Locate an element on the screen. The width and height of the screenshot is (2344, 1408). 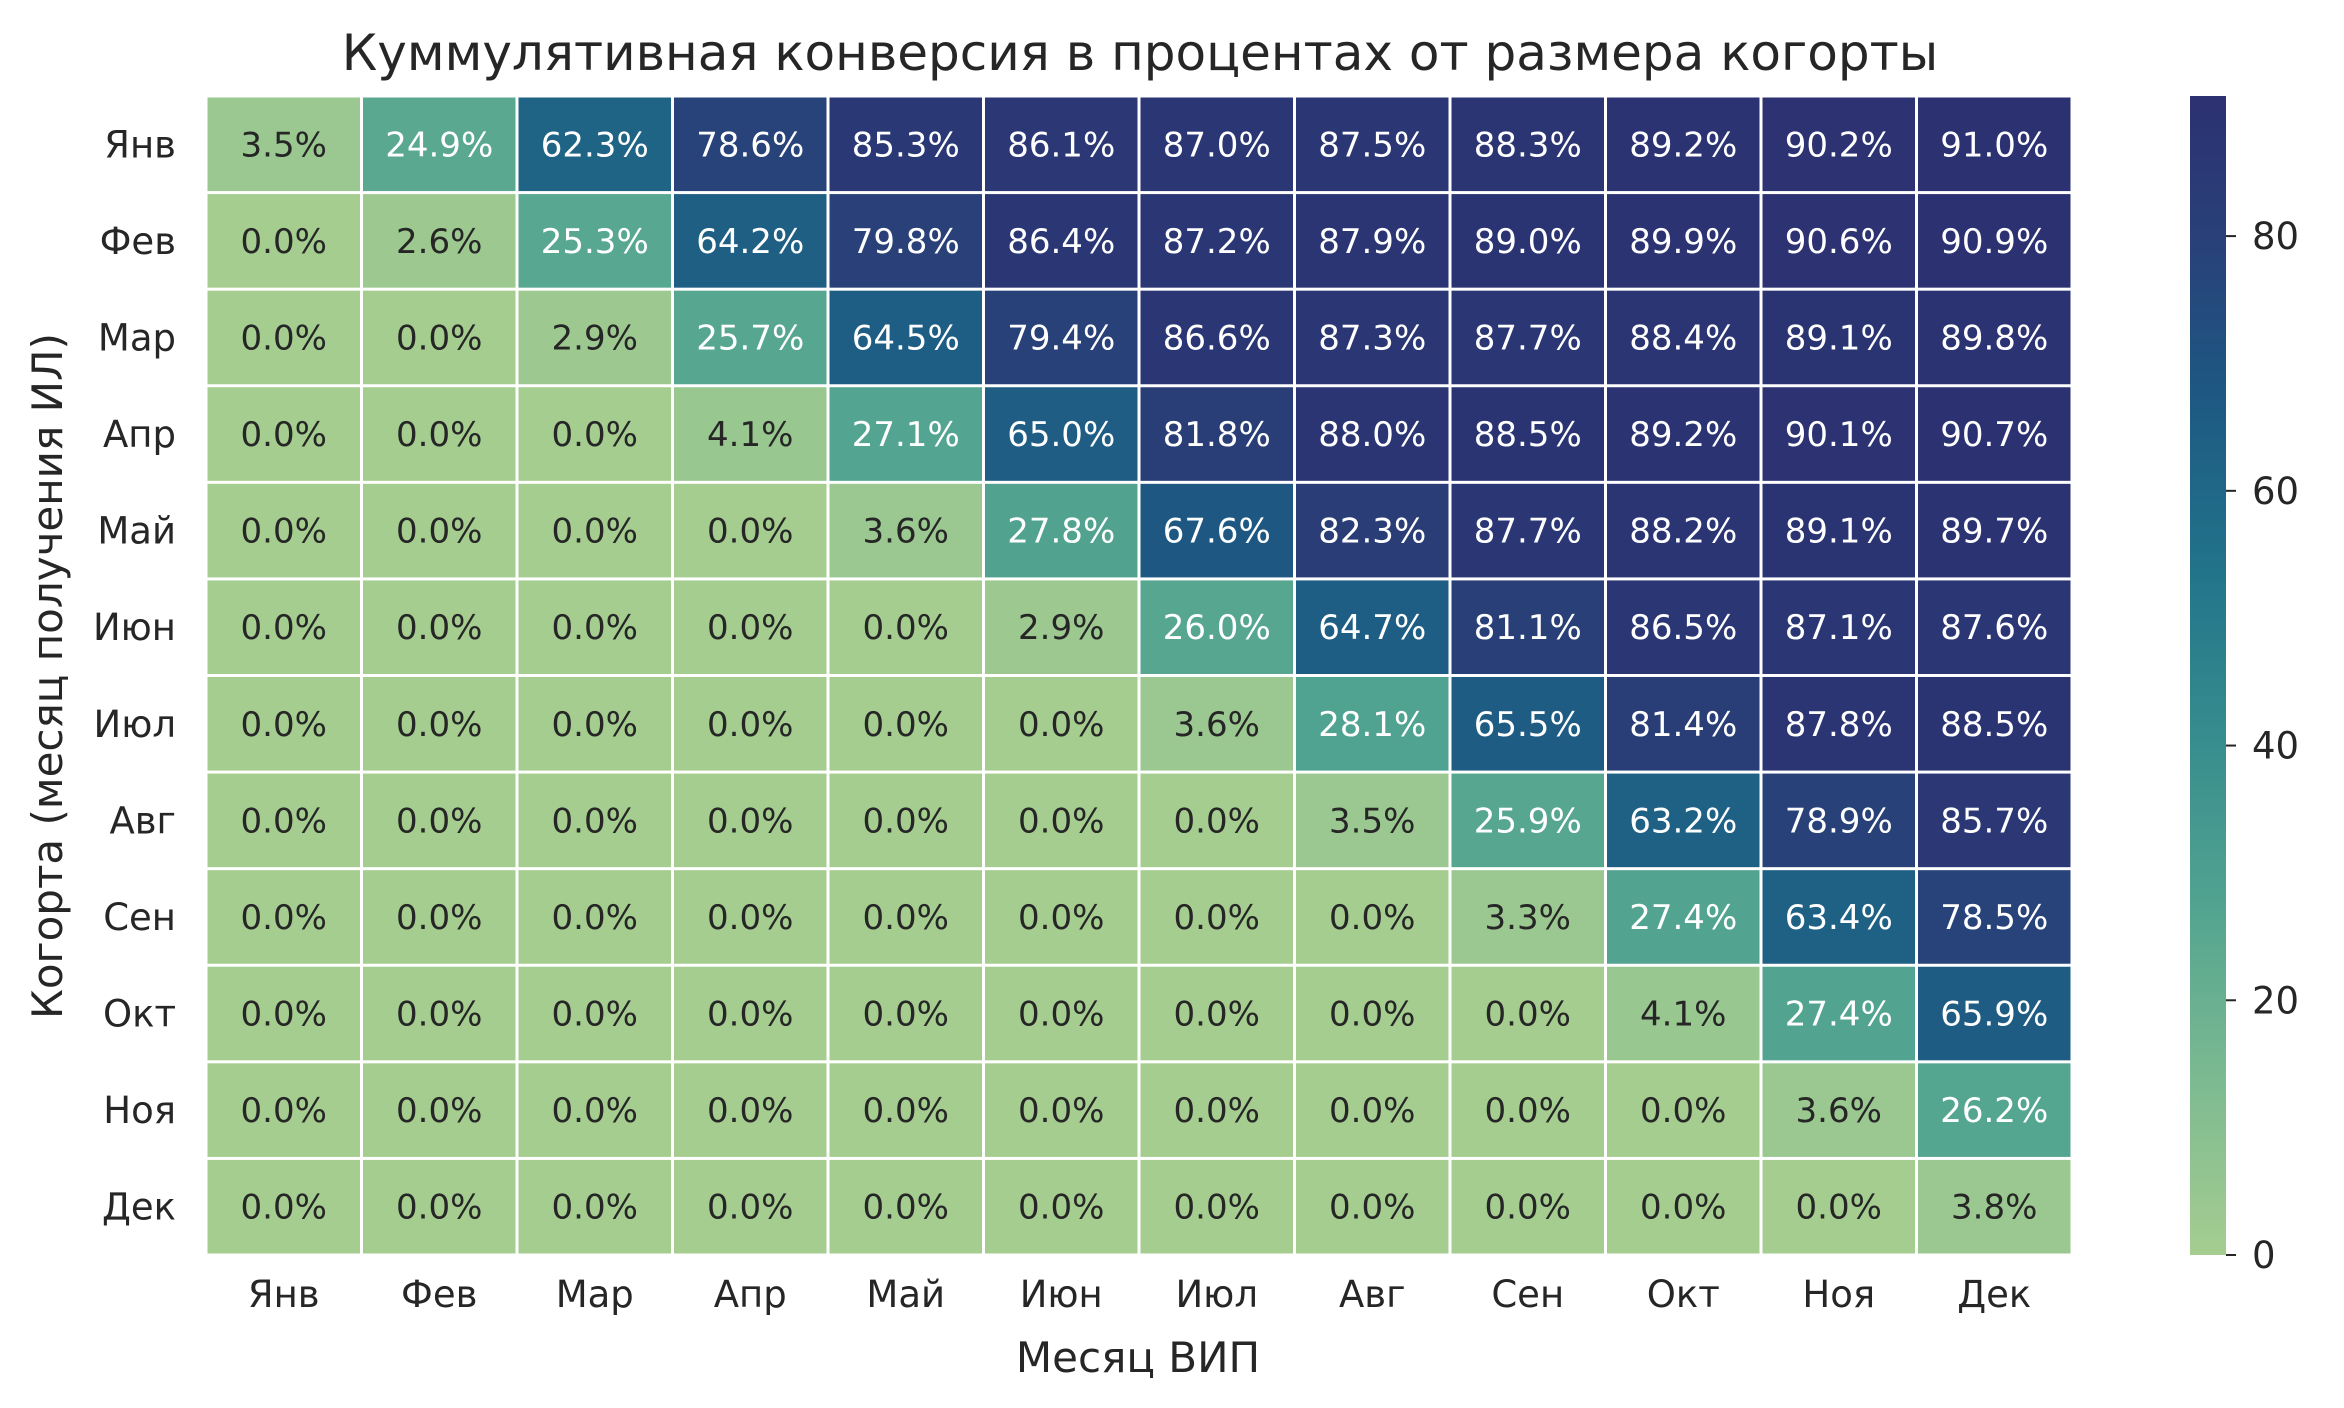
y-tick-label: Май is located at coordinates (136, 531).